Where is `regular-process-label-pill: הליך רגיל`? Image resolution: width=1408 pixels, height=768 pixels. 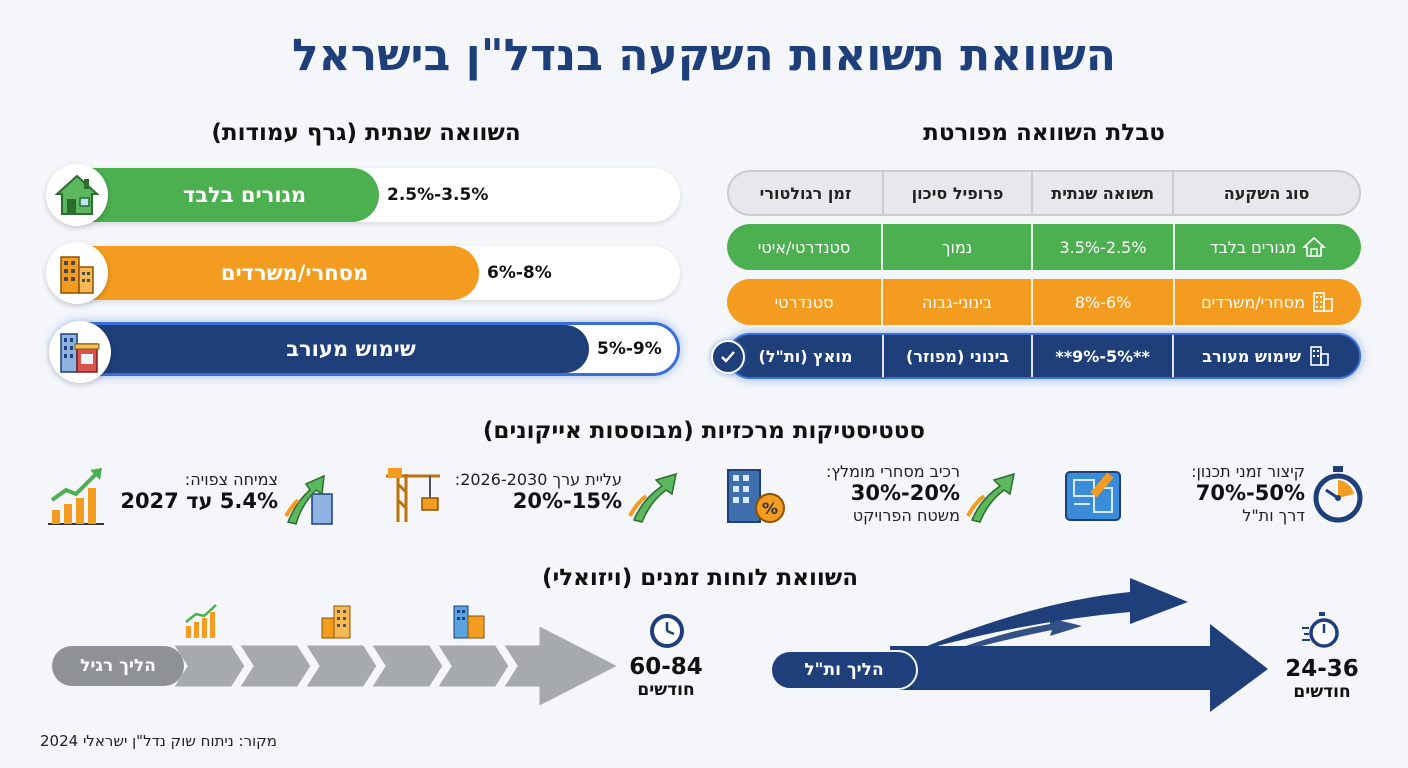
regular-process-label-pill: הליך רגיל is located at coordinates (118, 666).